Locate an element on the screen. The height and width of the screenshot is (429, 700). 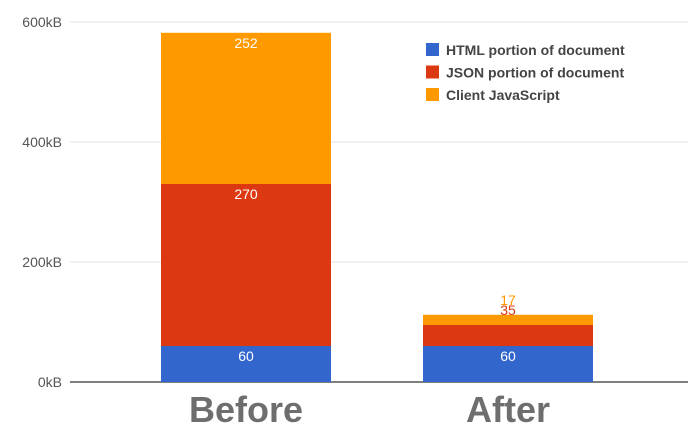
y-axis-tick-labels: 0kB 200kB 400kB 600kB is located at coordinates (42, 202).